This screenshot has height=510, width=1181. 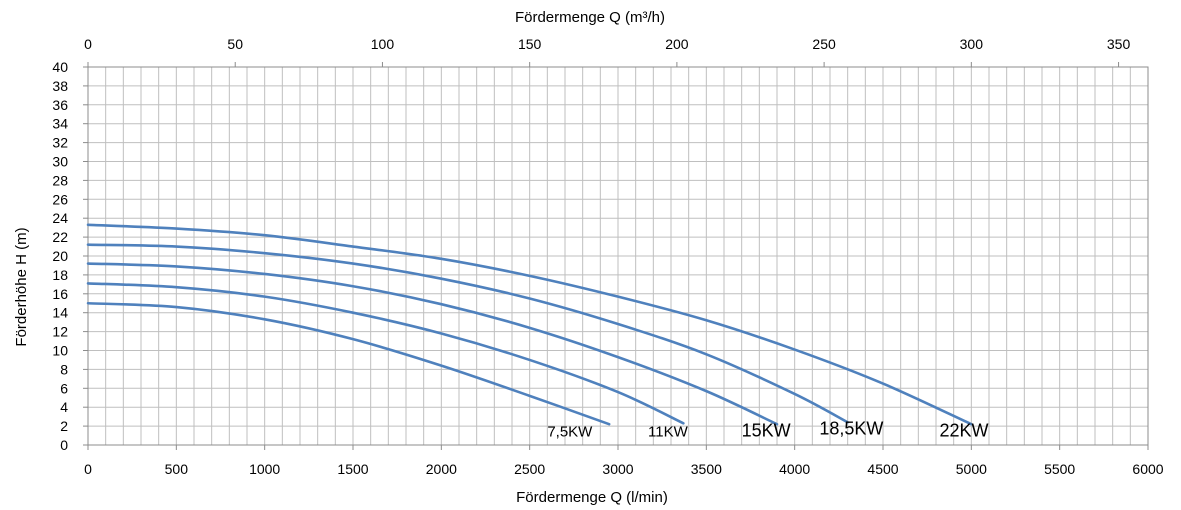 What do you see at coordinates (64, 388) in the screenshot?
I see `y-tick-label: 6` at bounding box center [64, 388].